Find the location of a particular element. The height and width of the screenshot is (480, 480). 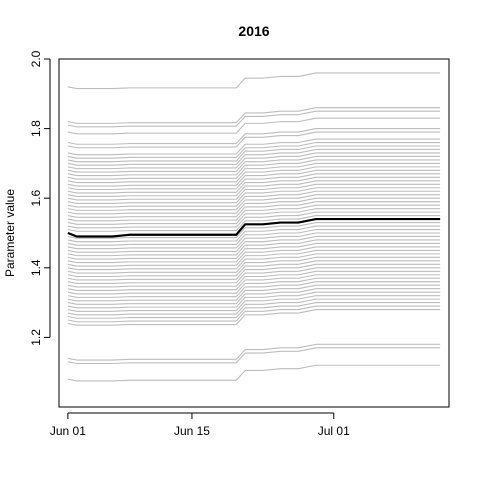

x-tick-label: Jul 01 is located at coordinates (334, 431).